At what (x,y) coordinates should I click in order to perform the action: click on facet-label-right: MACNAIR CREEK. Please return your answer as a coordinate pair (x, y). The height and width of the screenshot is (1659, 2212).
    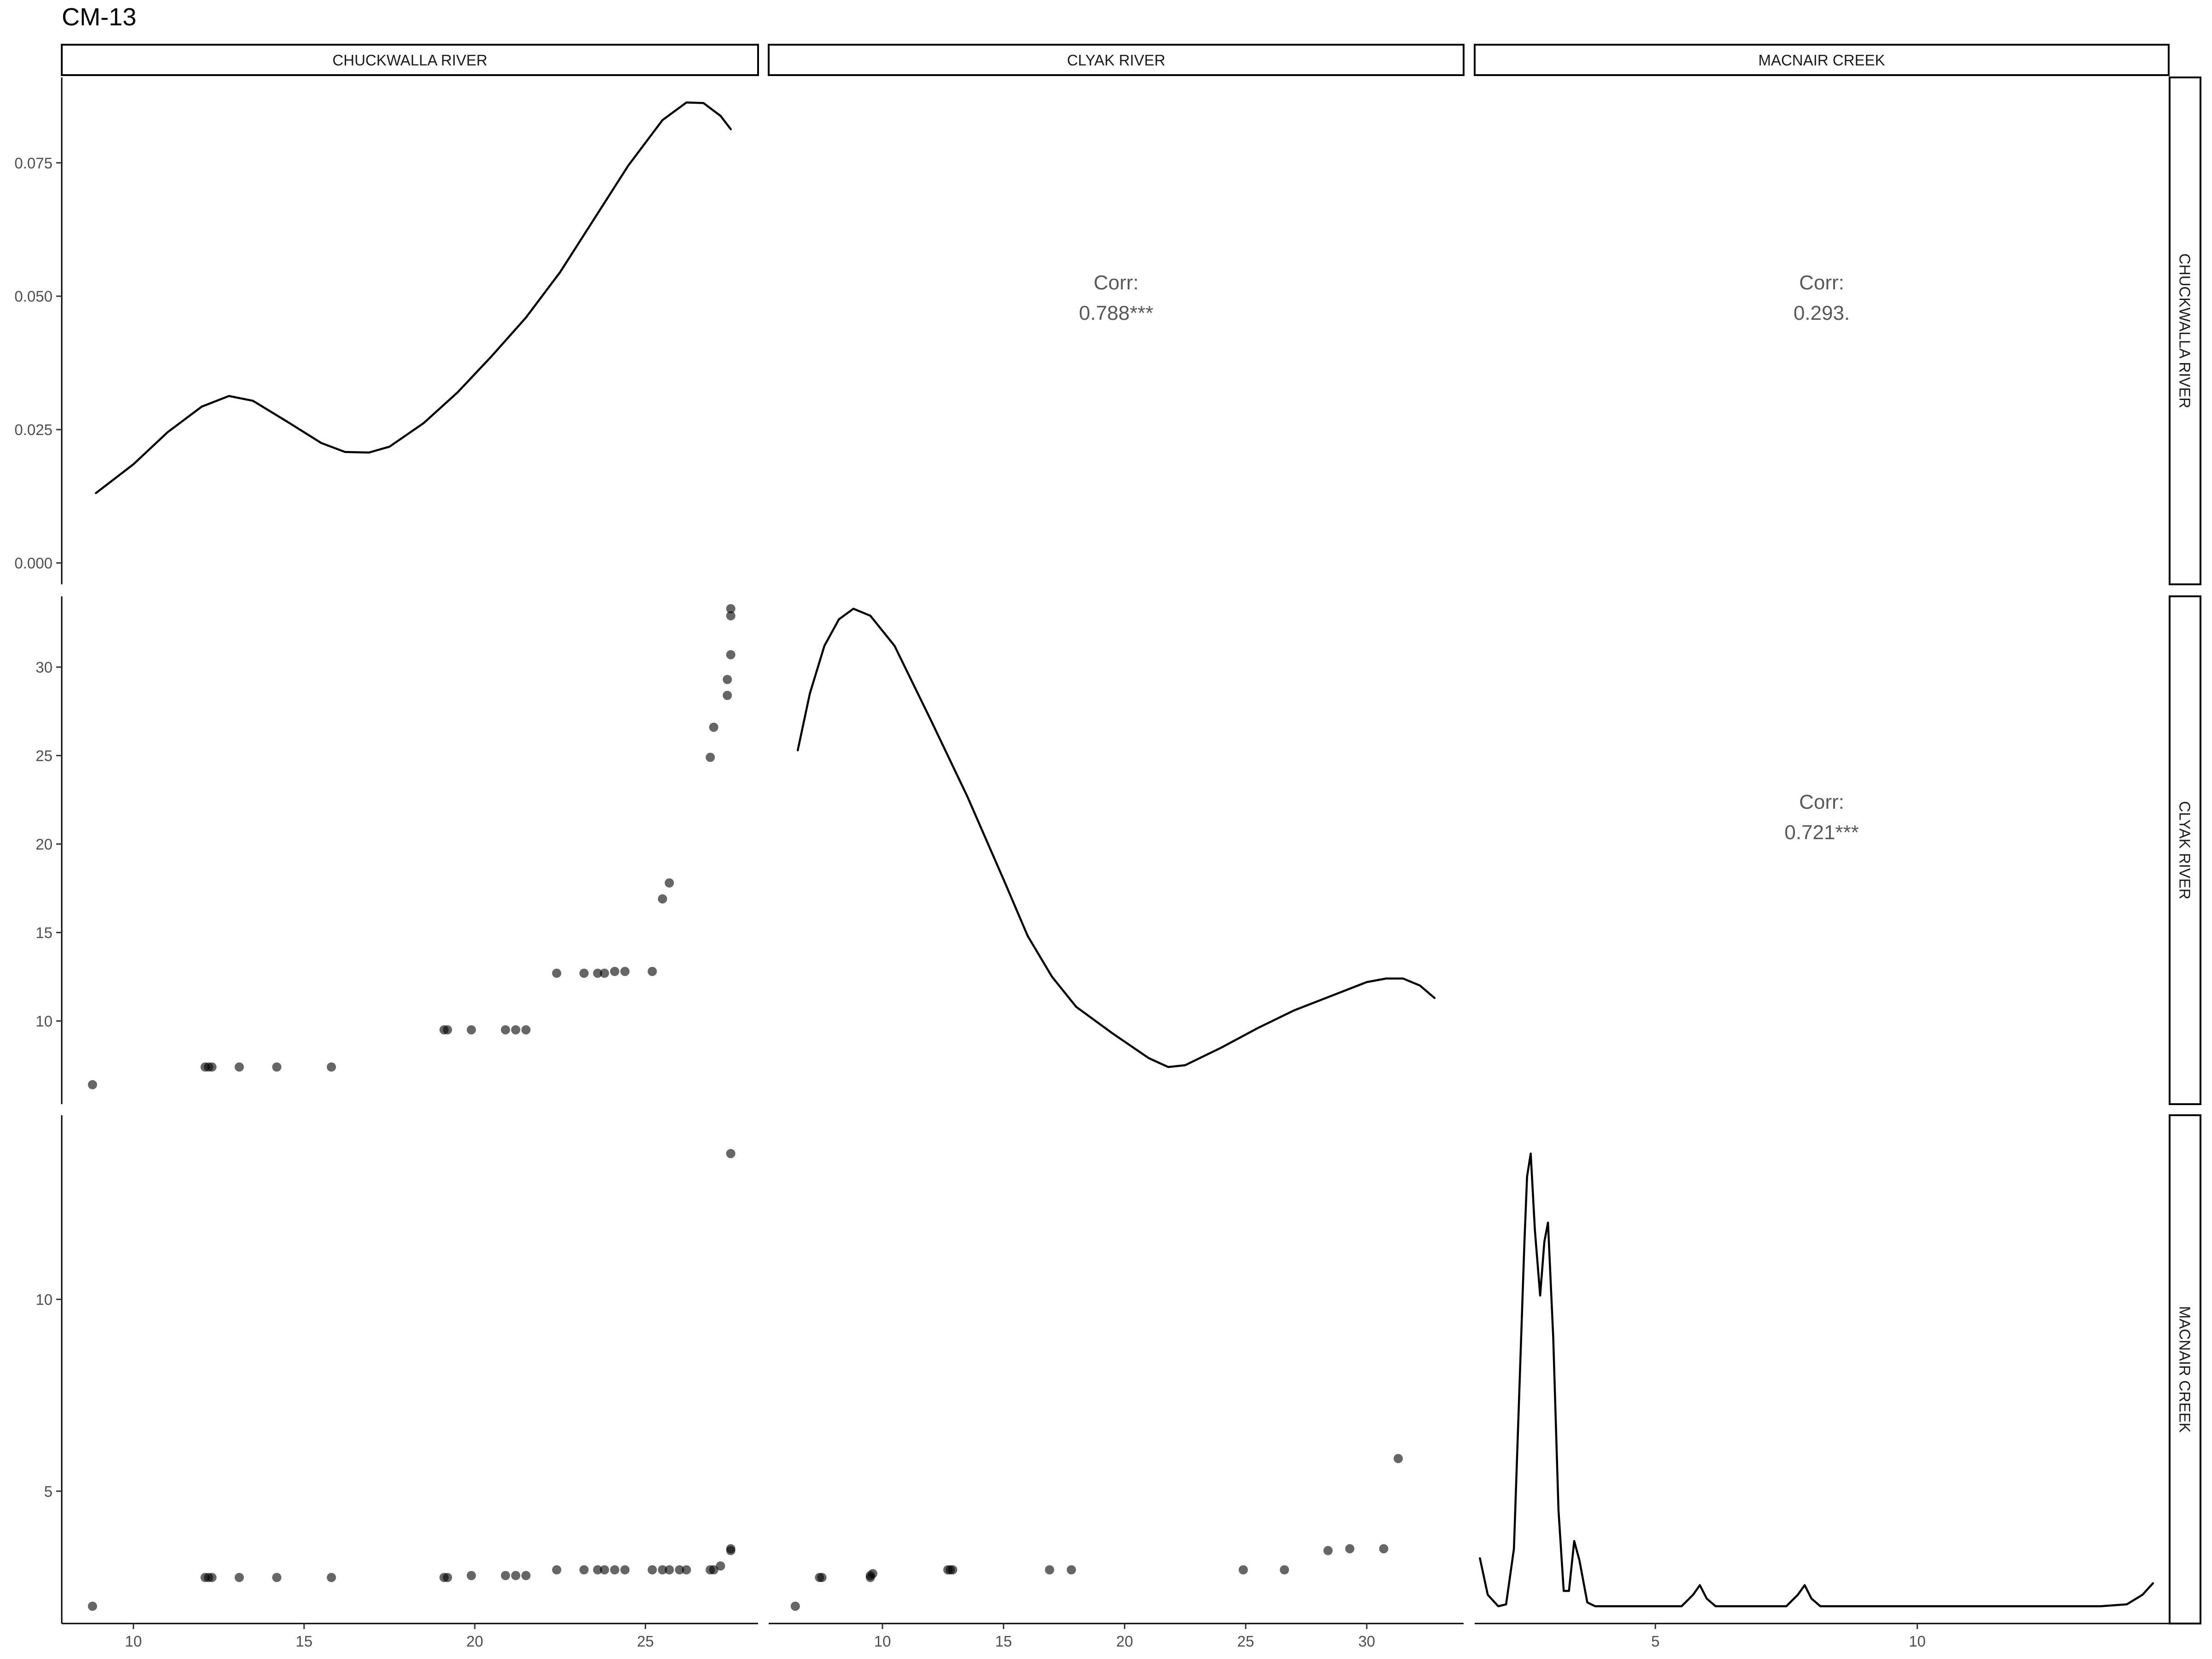
    Looking at the image, I should click on (2185, 1369).